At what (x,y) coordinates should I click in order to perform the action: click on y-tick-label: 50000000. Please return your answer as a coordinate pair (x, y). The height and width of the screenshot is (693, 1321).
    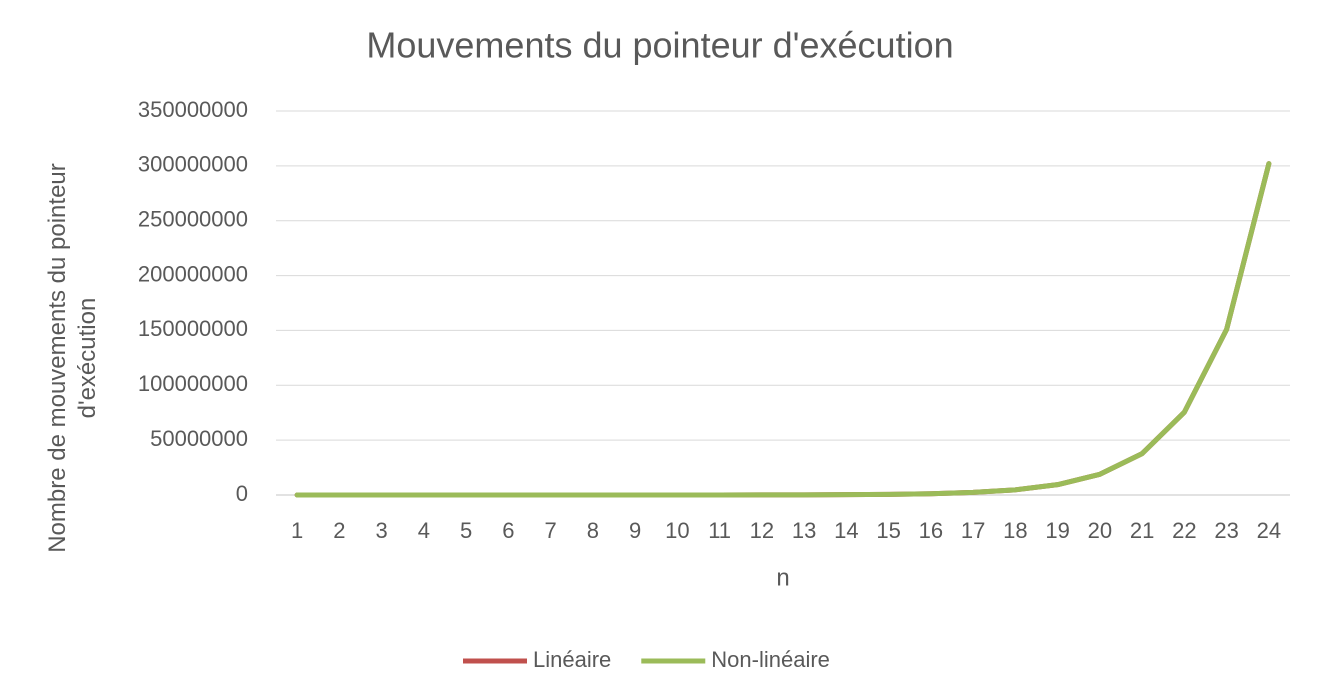
    Looking at the image, I should click on (199, 438).